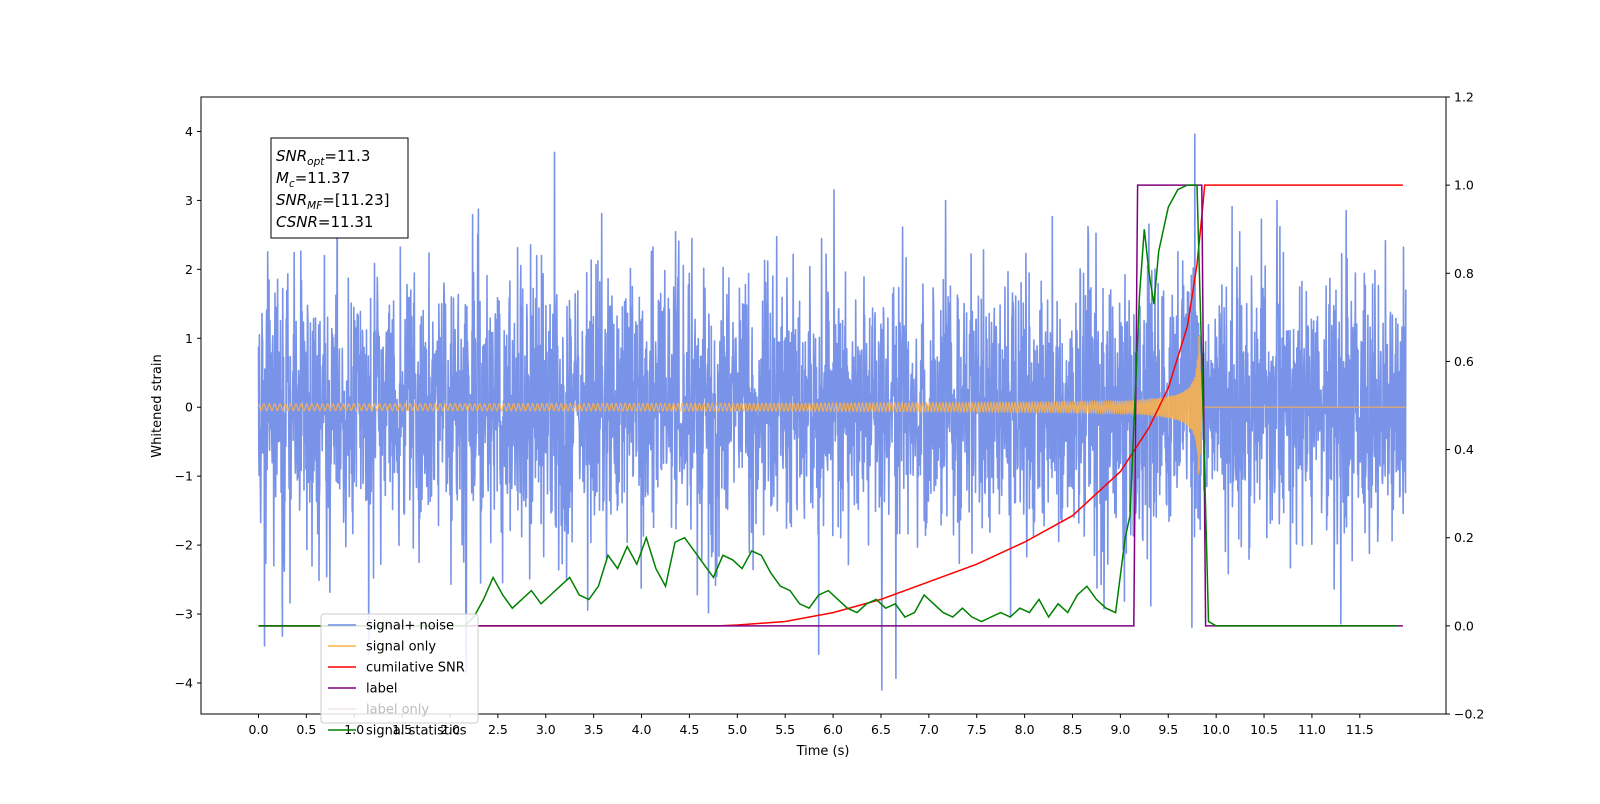 This screenshot has height=804, width=1600. Describe the element at coordinates (785, 729) in the screenshot. I see `x-tick-label: 5.5` at that location.